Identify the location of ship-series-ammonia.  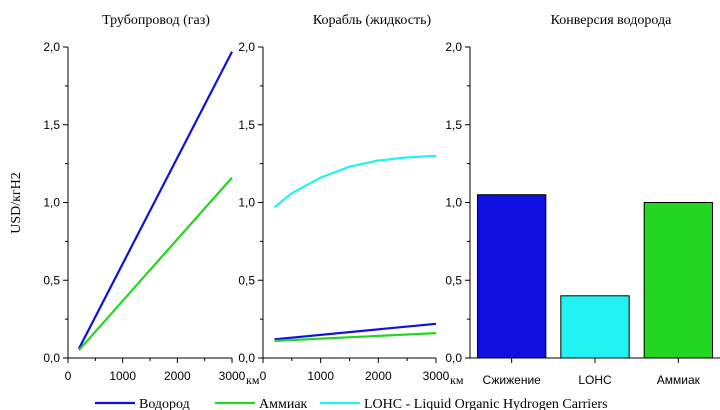
(355, 337).